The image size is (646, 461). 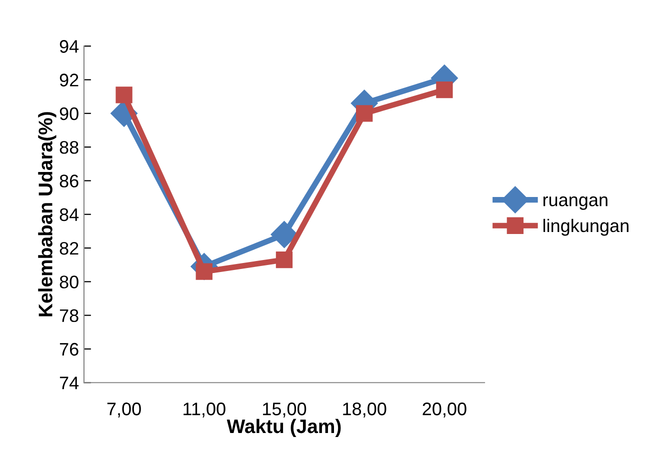 I want to click on x-tick-label: 11,00, so click(x=205, y=410).